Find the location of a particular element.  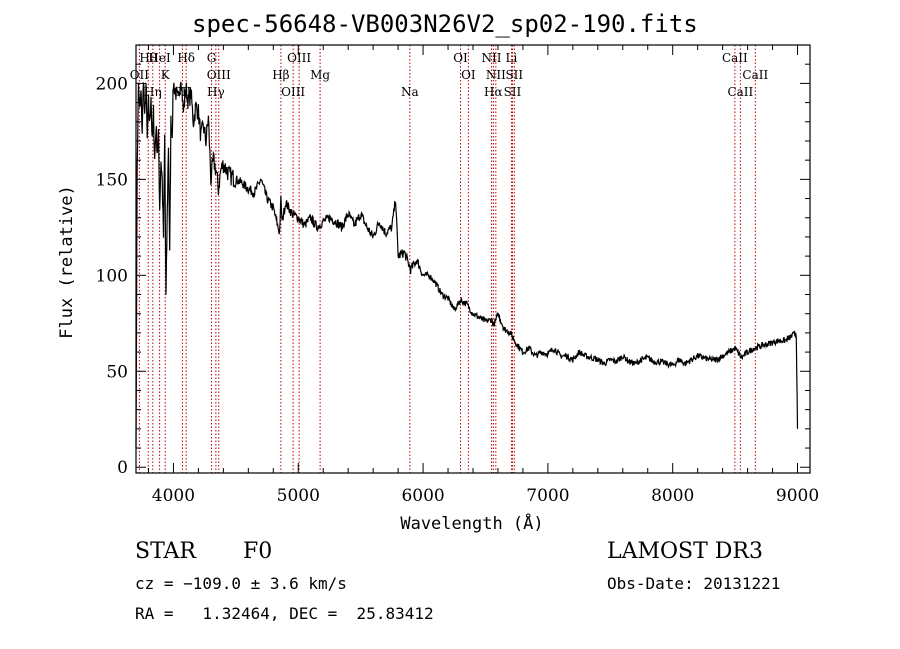

y-tick-label: 150 is located at coordinates (112, 180).